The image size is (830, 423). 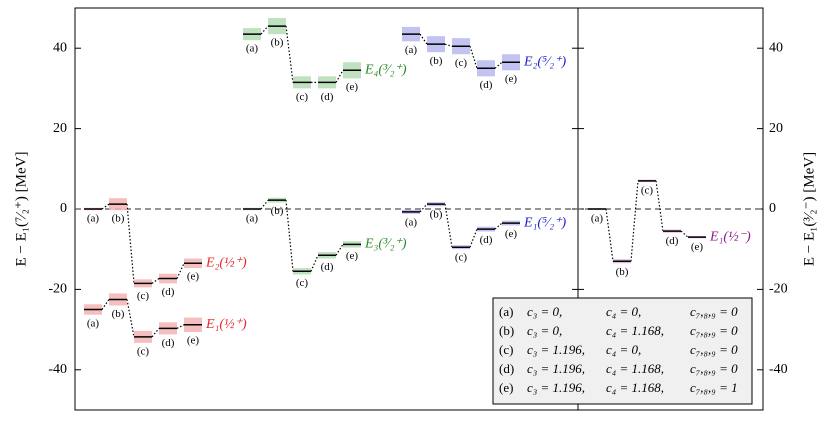 I want to click on series-label: E₂(½⁺), so click(x=226, y=262).